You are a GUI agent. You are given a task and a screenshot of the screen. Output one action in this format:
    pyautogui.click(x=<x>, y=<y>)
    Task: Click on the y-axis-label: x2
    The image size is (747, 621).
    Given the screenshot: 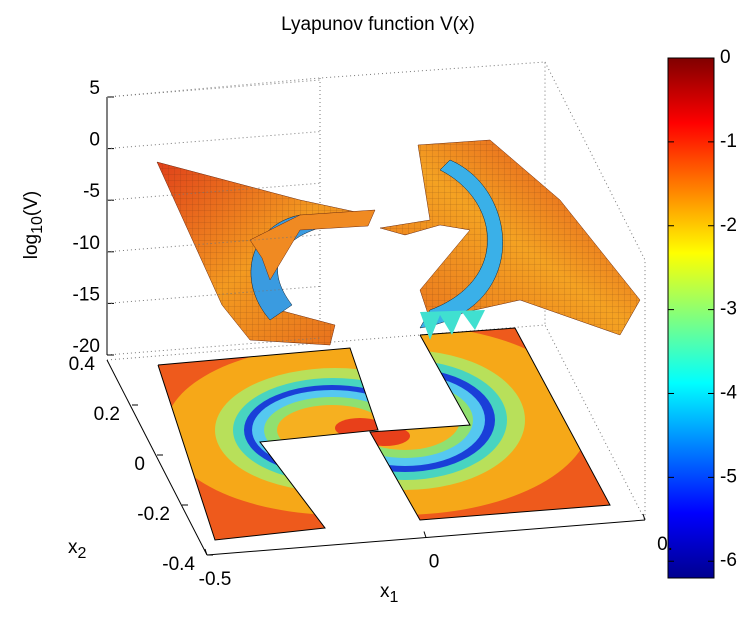 What is the action you would take?
    pyautogui.click(x=77, y=549)
    